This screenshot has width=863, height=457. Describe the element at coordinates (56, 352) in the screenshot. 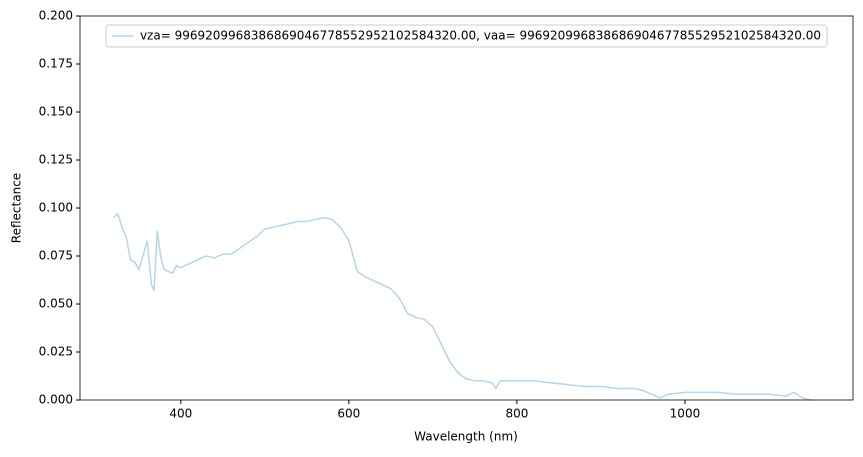

I see `y-tick-label: 0.025` at that location.